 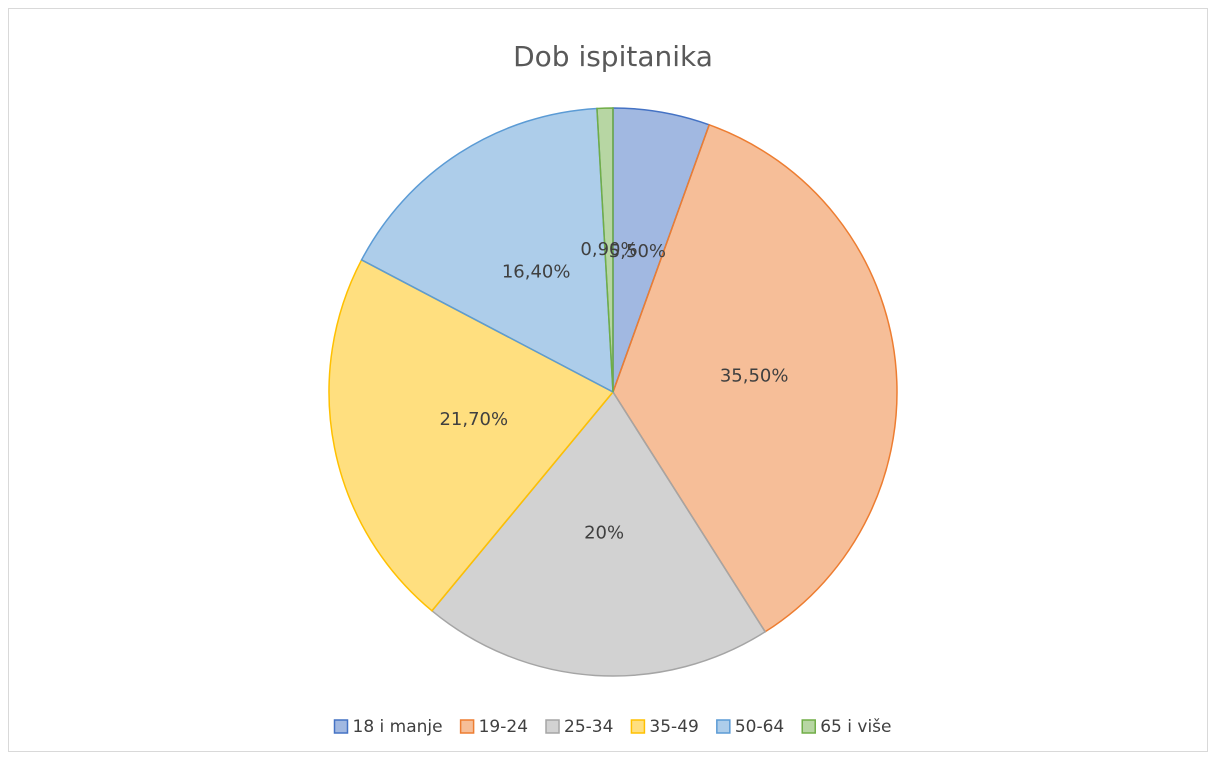 I want to click on data-label: 0,90%, so click(x=608, y=249).